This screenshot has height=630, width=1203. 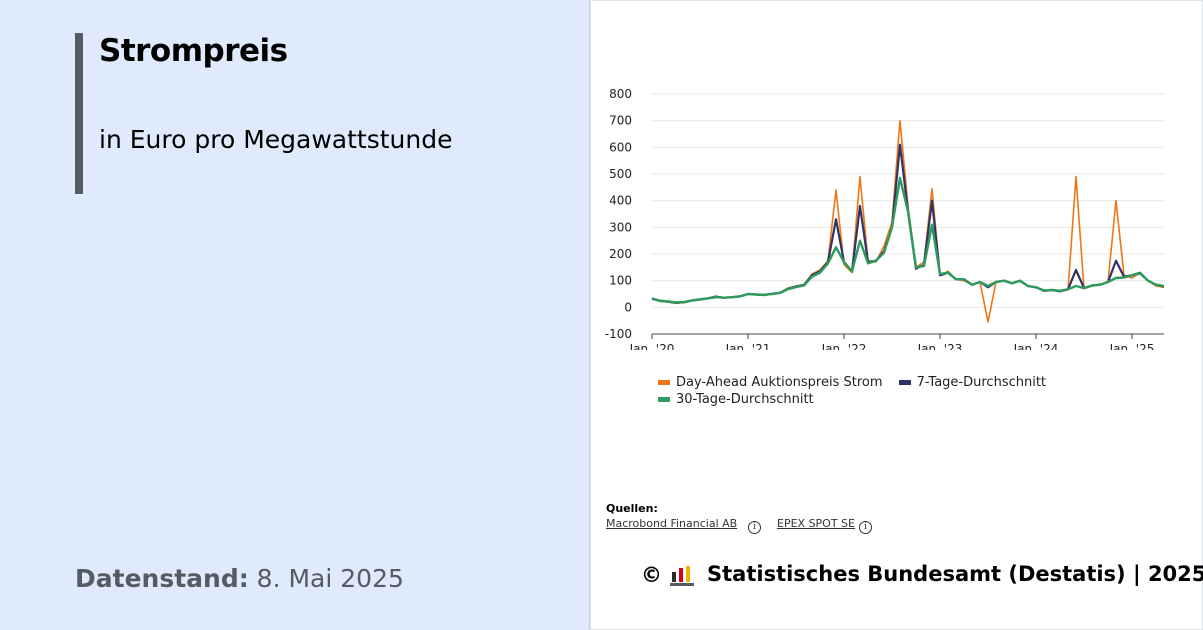 I want to click on y-tick-label: 600, so click(x=620, y=147).